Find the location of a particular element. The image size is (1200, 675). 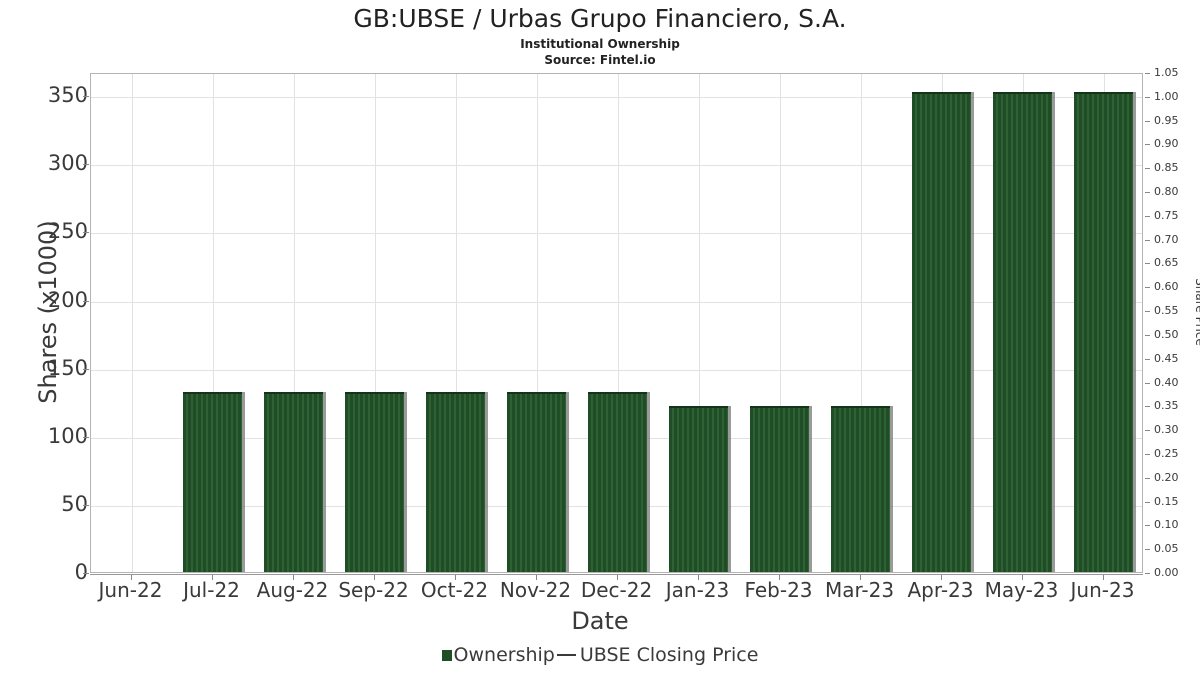

y2-axis-tick-label: 0.35 is located at coordinates (1166, 406).